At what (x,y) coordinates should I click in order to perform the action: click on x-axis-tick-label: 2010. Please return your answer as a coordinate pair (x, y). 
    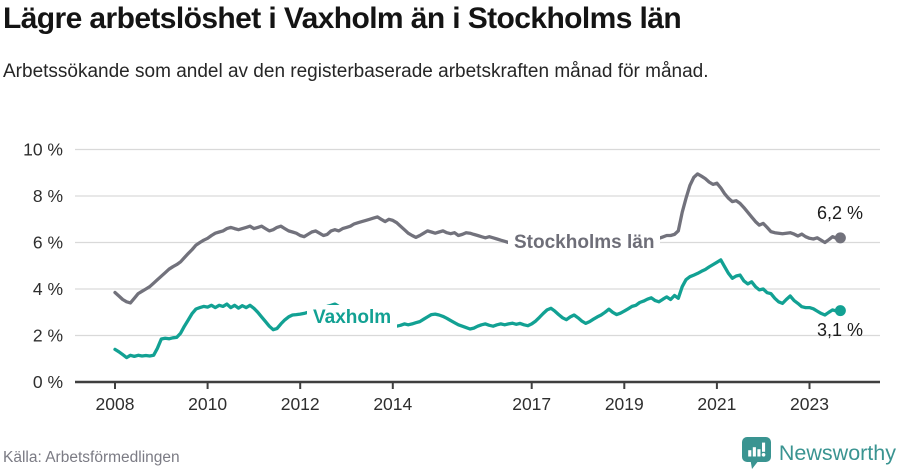
    Looking at the image, I should click on (207, 404).